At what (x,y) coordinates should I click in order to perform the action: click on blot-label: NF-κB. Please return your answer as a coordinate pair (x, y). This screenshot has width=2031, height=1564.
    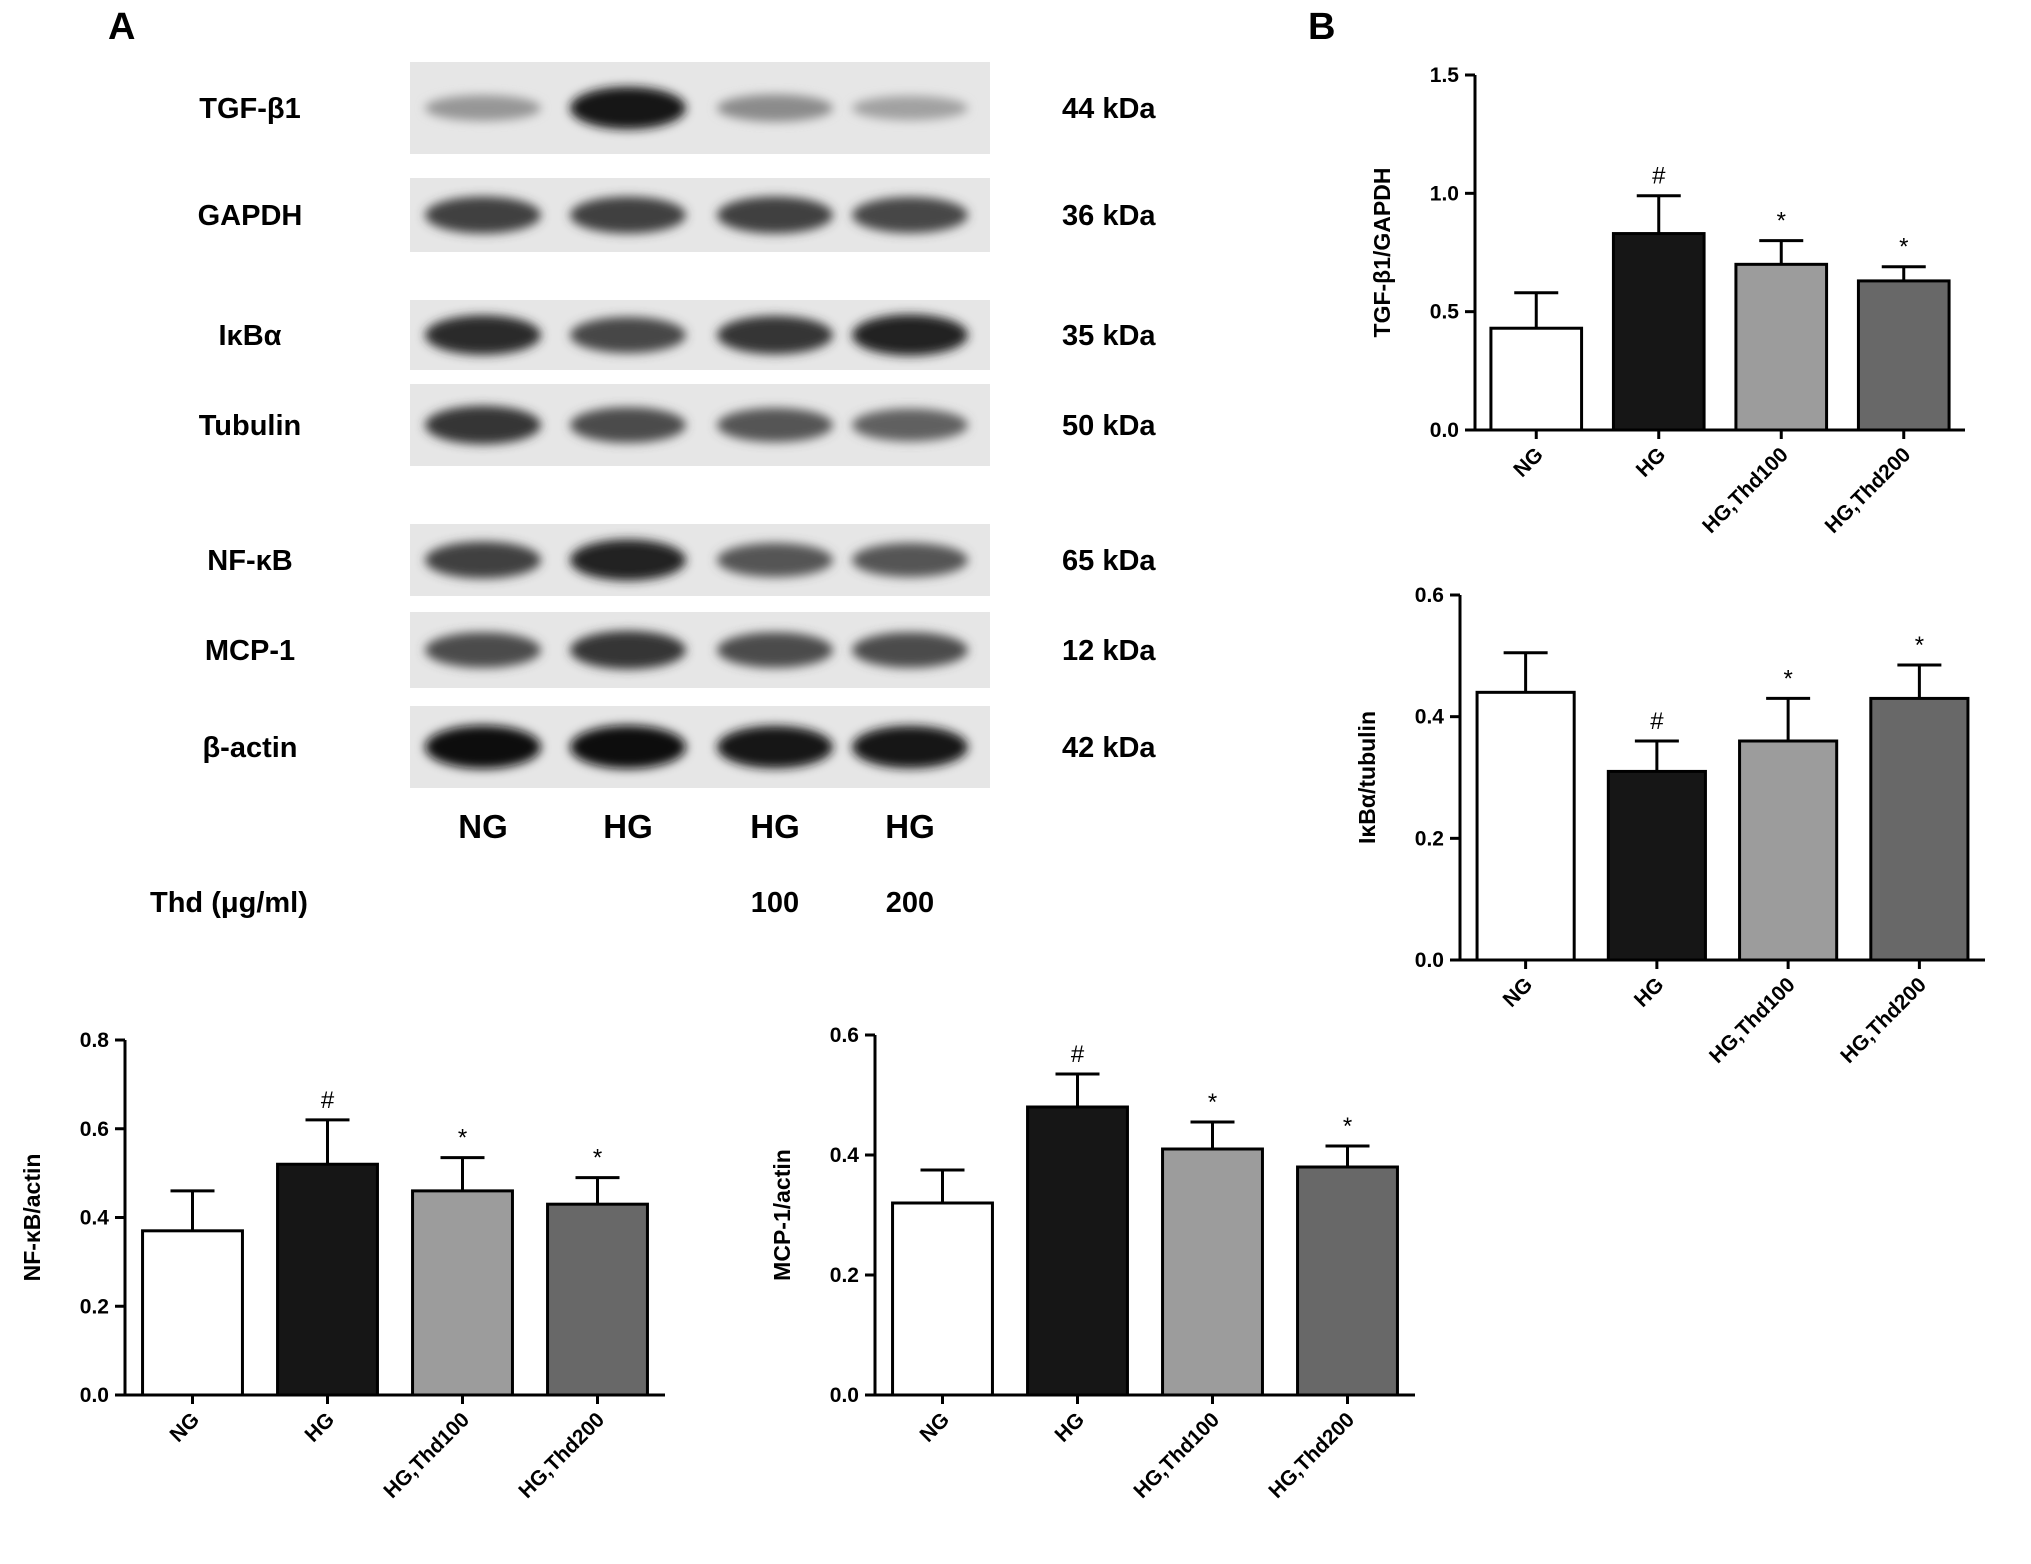
    Looking at the image, I should click on (249, 561).